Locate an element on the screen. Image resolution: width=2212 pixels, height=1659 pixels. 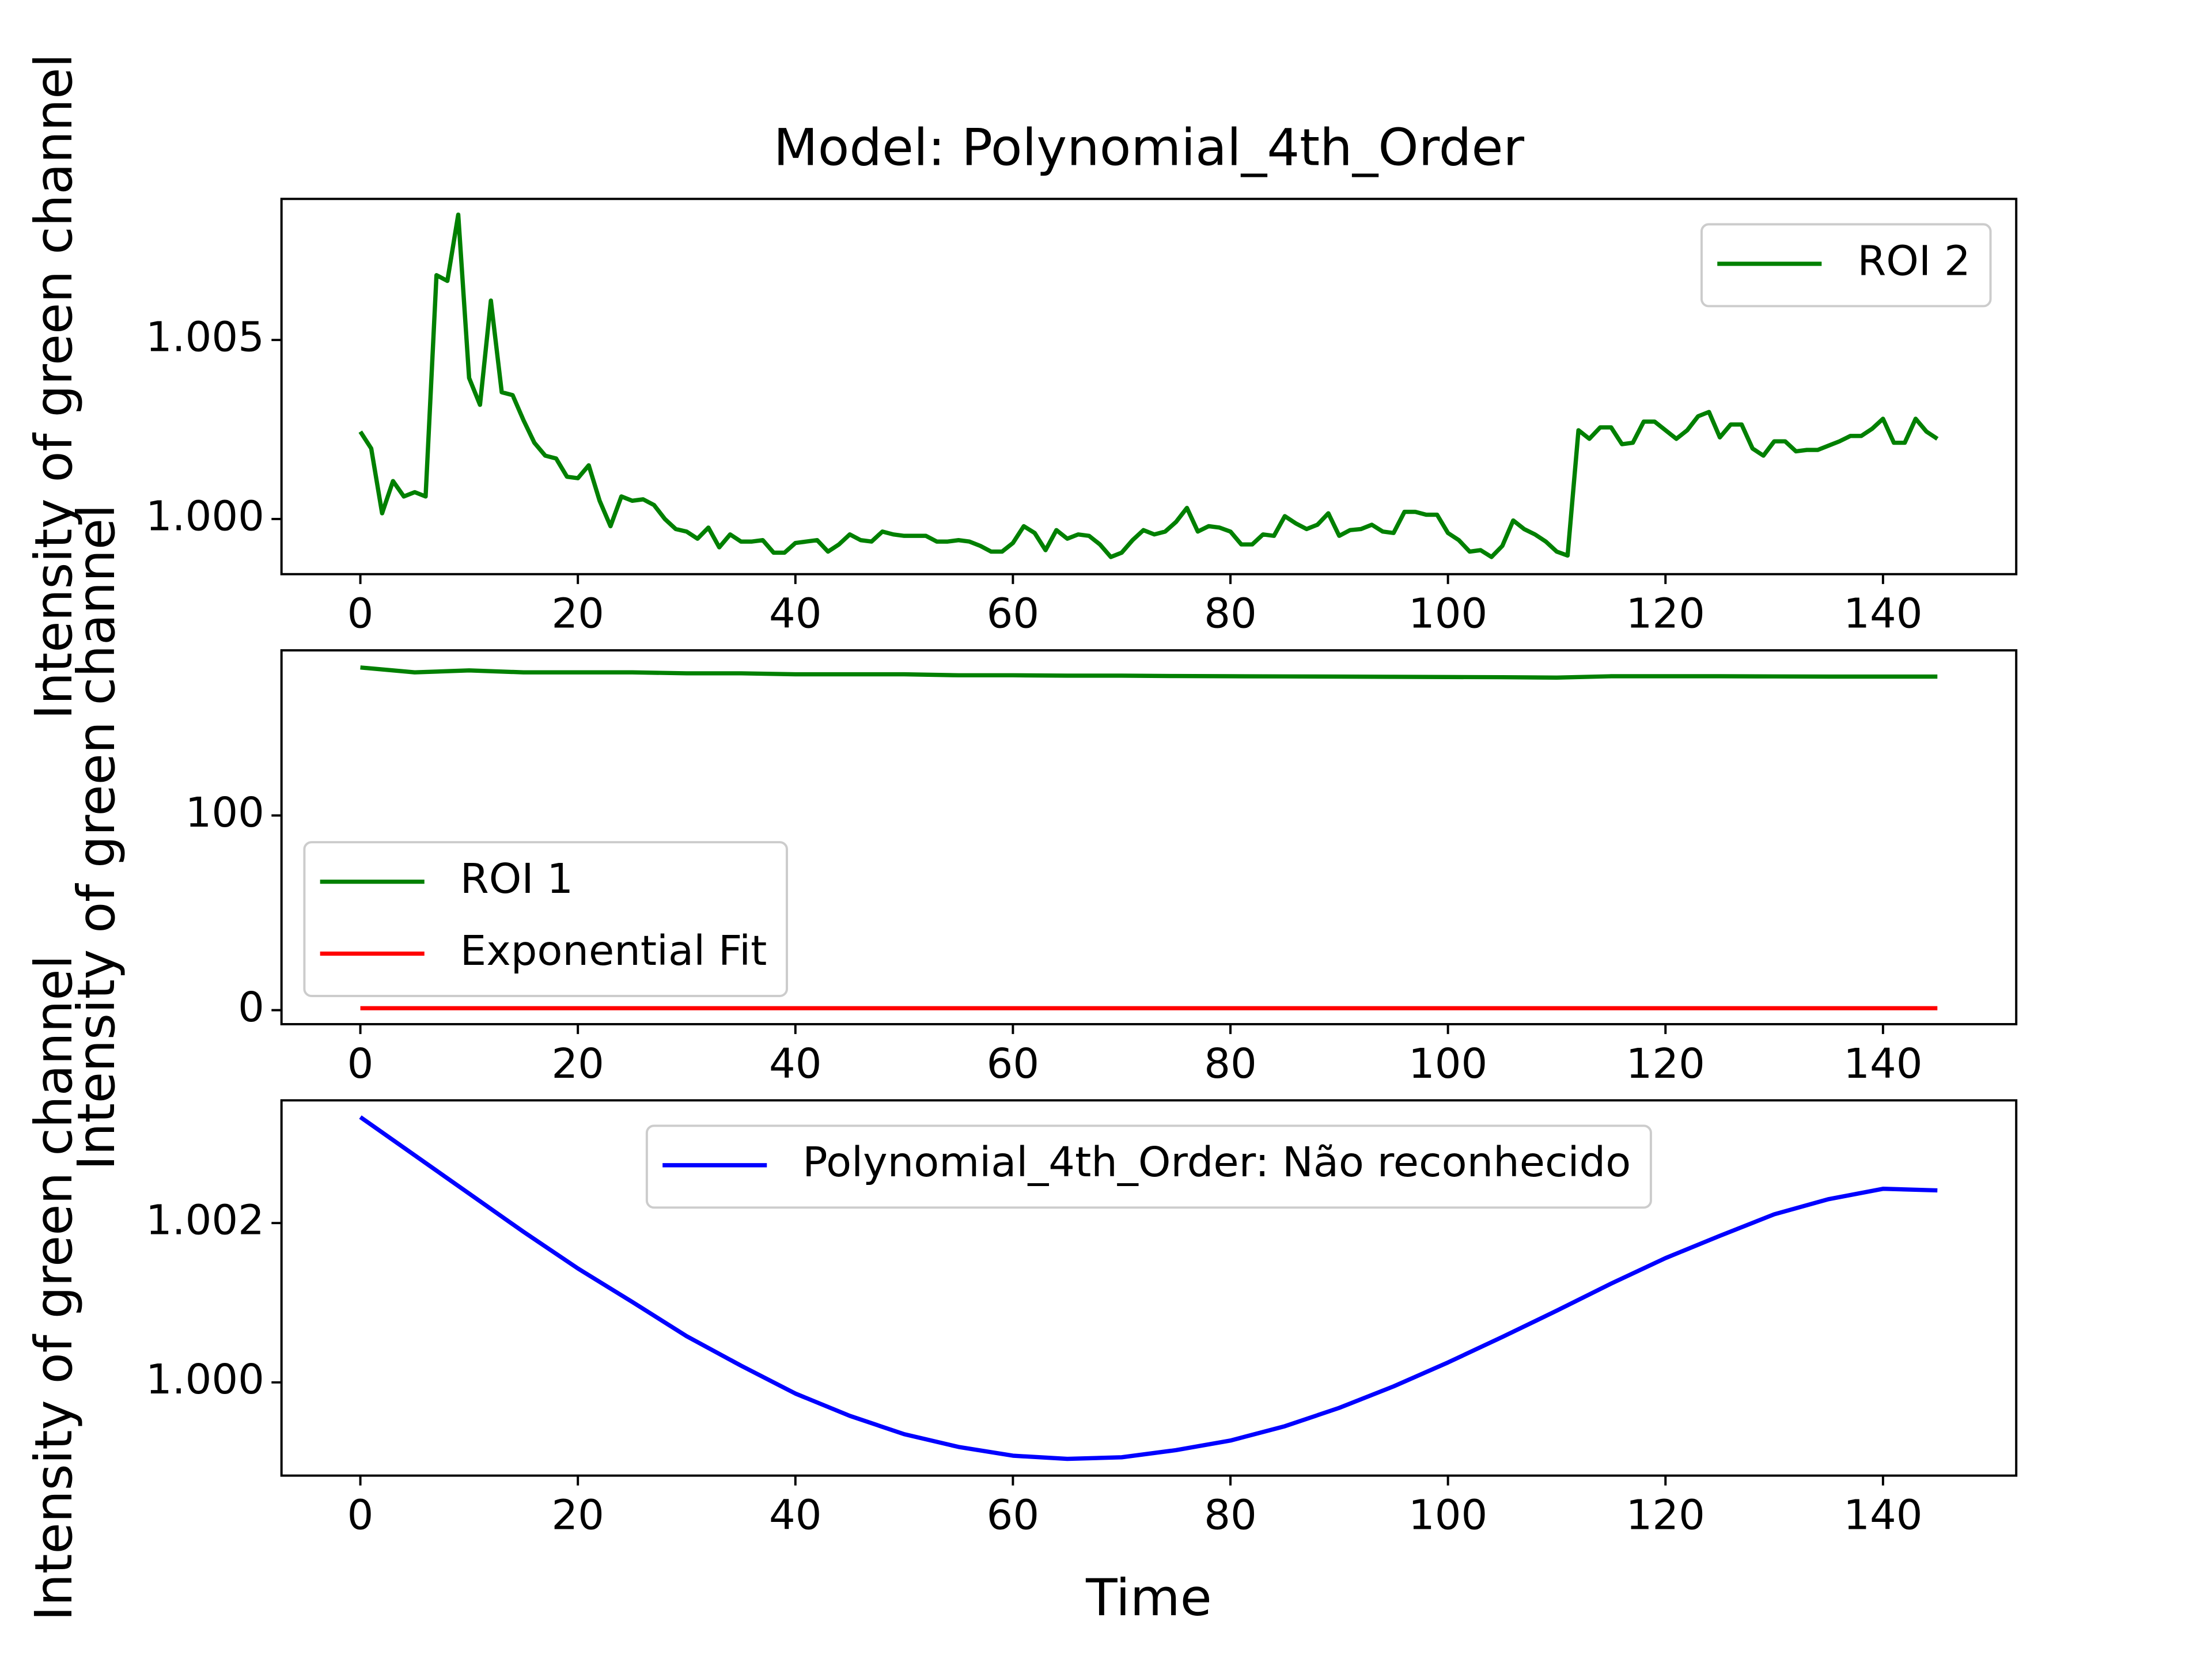
legend-label: Exponential Fit is located at coordinates (613, 950).